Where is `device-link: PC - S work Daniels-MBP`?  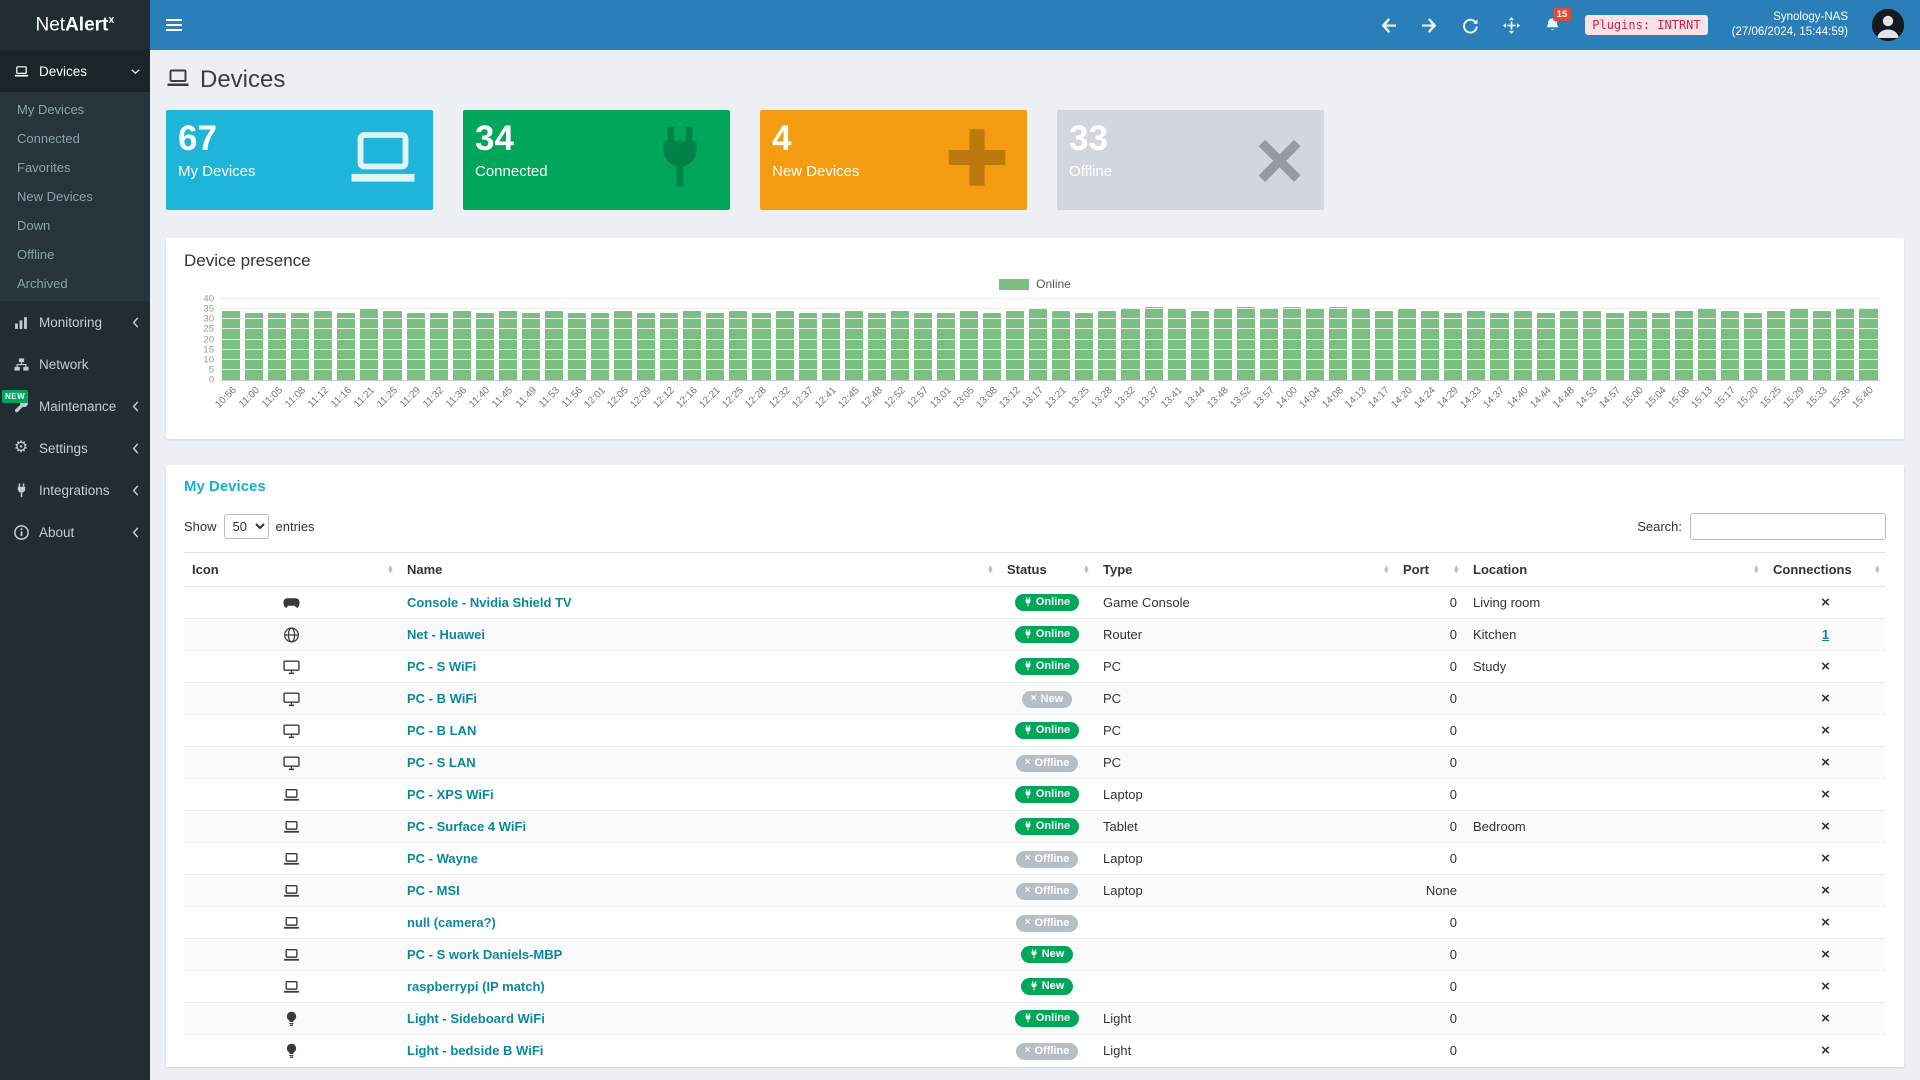
device-link: PC - S work Daniels-MBP is located at coordinates (485, 954).